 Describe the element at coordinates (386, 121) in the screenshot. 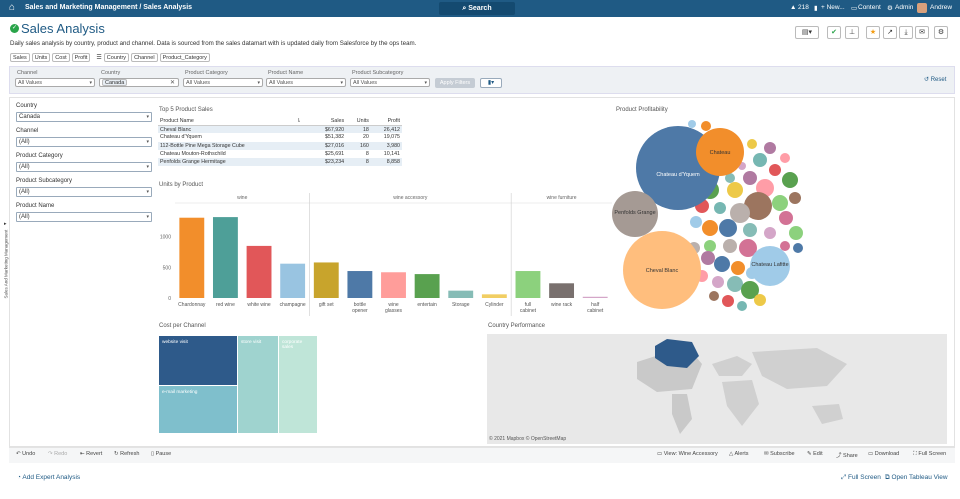

I see `column-header: Profit` at that location.